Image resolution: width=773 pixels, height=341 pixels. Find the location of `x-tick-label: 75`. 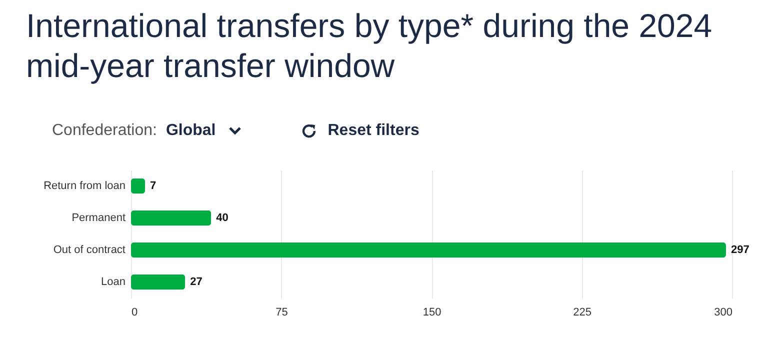

x-tick-label: 75 is located at coordinates (282, 312).